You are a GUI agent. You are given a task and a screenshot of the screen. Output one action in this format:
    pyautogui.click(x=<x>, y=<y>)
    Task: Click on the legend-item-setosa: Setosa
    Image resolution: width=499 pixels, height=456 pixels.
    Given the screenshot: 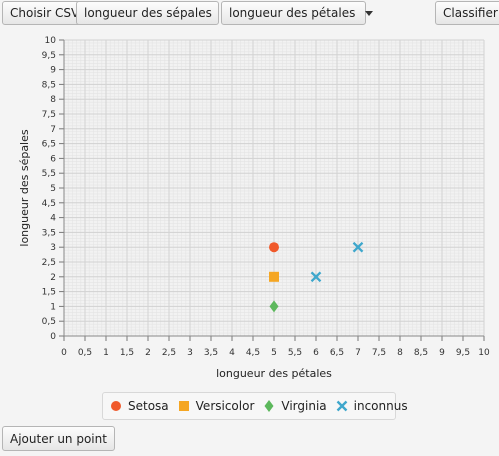 What is the action you would take?
    pyautogui.click(x=139, y=406)
    